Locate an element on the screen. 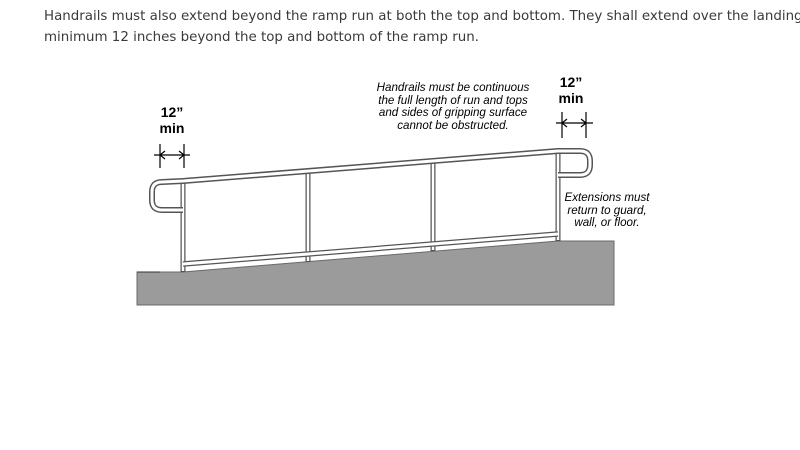  continuity-note-line: cannot be obstructed. is located at coordinates (453, 125).